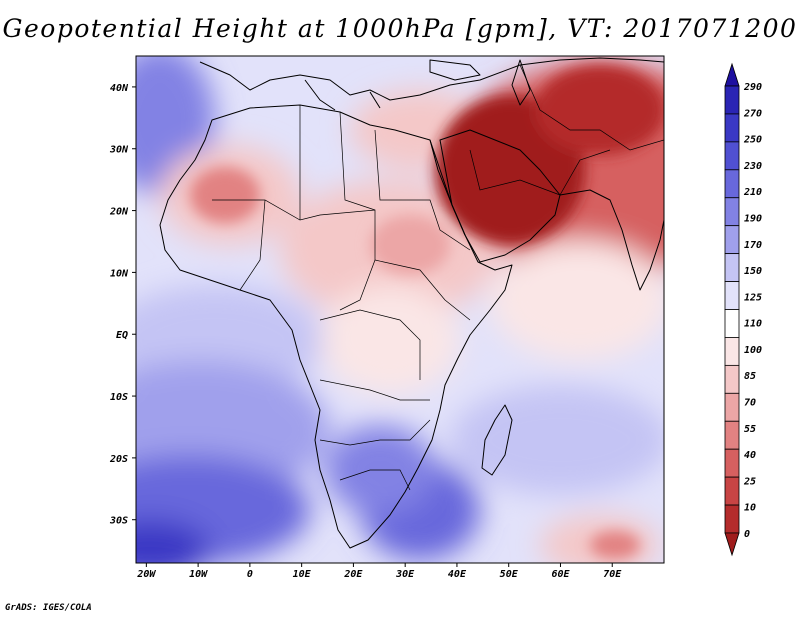  Describe the element at coordinates (405, 574) in the screenshot. I see `x-tick-label: 30E` at that location.